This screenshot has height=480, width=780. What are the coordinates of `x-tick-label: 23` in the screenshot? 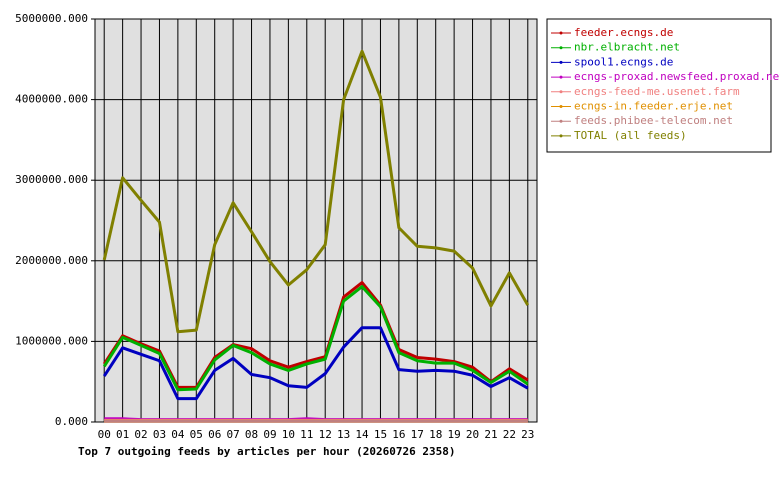 It's located at (527, 434).